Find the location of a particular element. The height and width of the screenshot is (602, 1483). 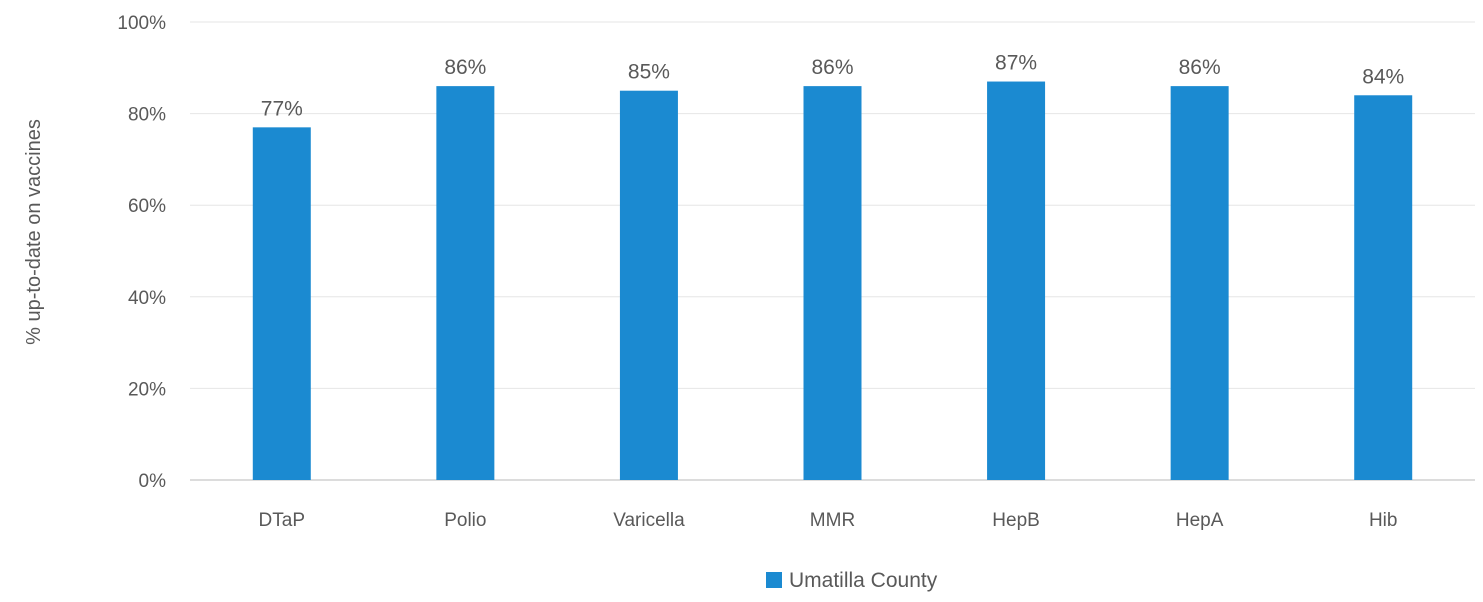

bar-varicella is located at coordinates (648, 285).